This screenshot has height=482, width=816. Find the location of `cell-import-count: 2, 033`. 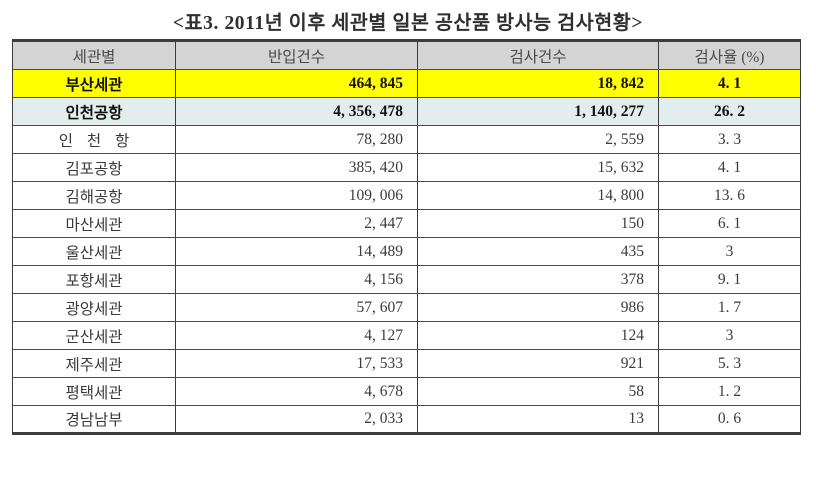

cell-import-count: 2, 033 is located at coordinates (296, 420).